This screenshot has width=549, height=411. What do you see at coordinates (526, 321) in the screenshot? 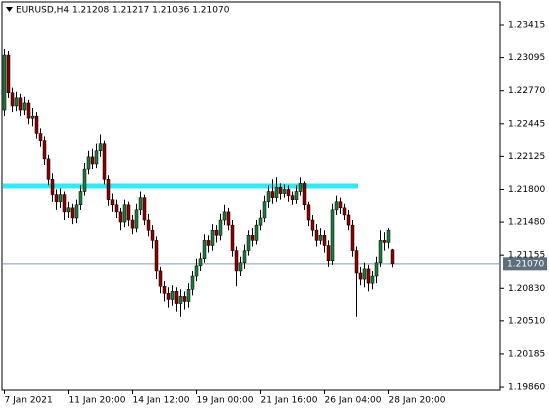
I see `y-tick-label: 1.20510` at bounding box center [526, 321].